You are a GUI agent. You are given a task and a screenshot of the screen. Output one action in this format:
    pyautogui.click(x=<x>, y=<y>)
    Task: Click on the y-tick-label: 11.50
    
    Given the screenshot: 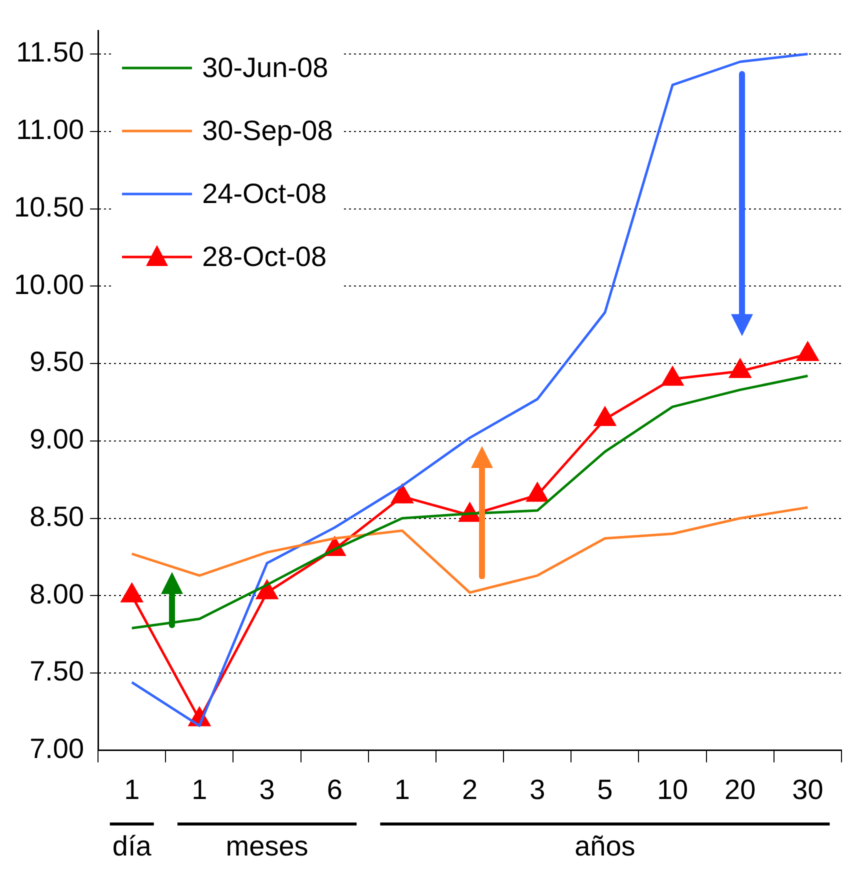 What is the action you would take?
    pyautogui.click(x=50, y=52)
    